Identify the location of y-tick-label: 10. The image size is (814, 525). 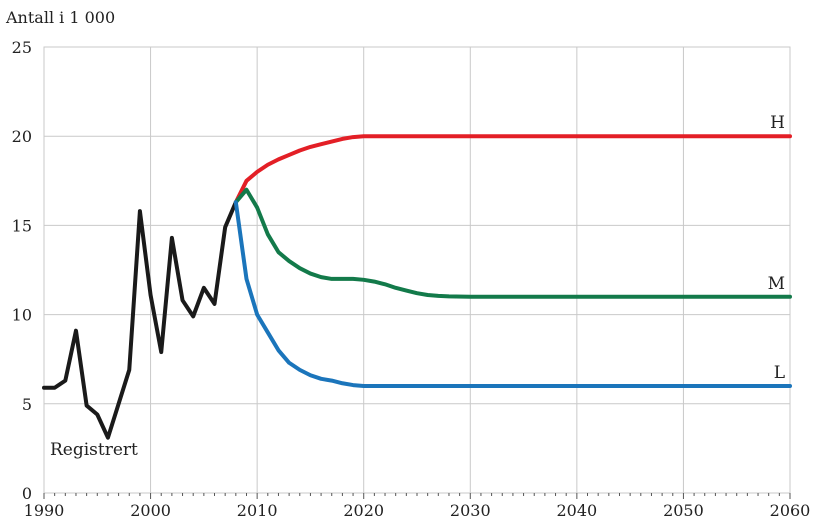
(22, 315).